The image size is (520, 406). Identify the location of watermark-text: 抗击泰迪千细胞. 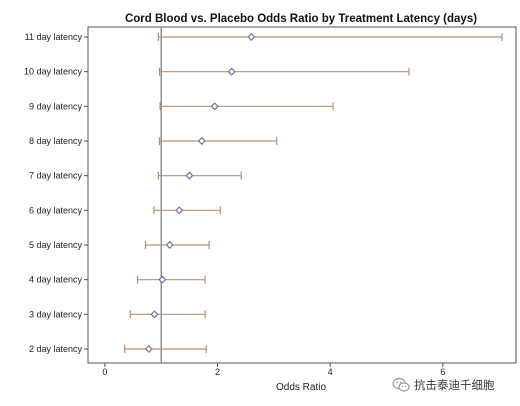
(454, 385).